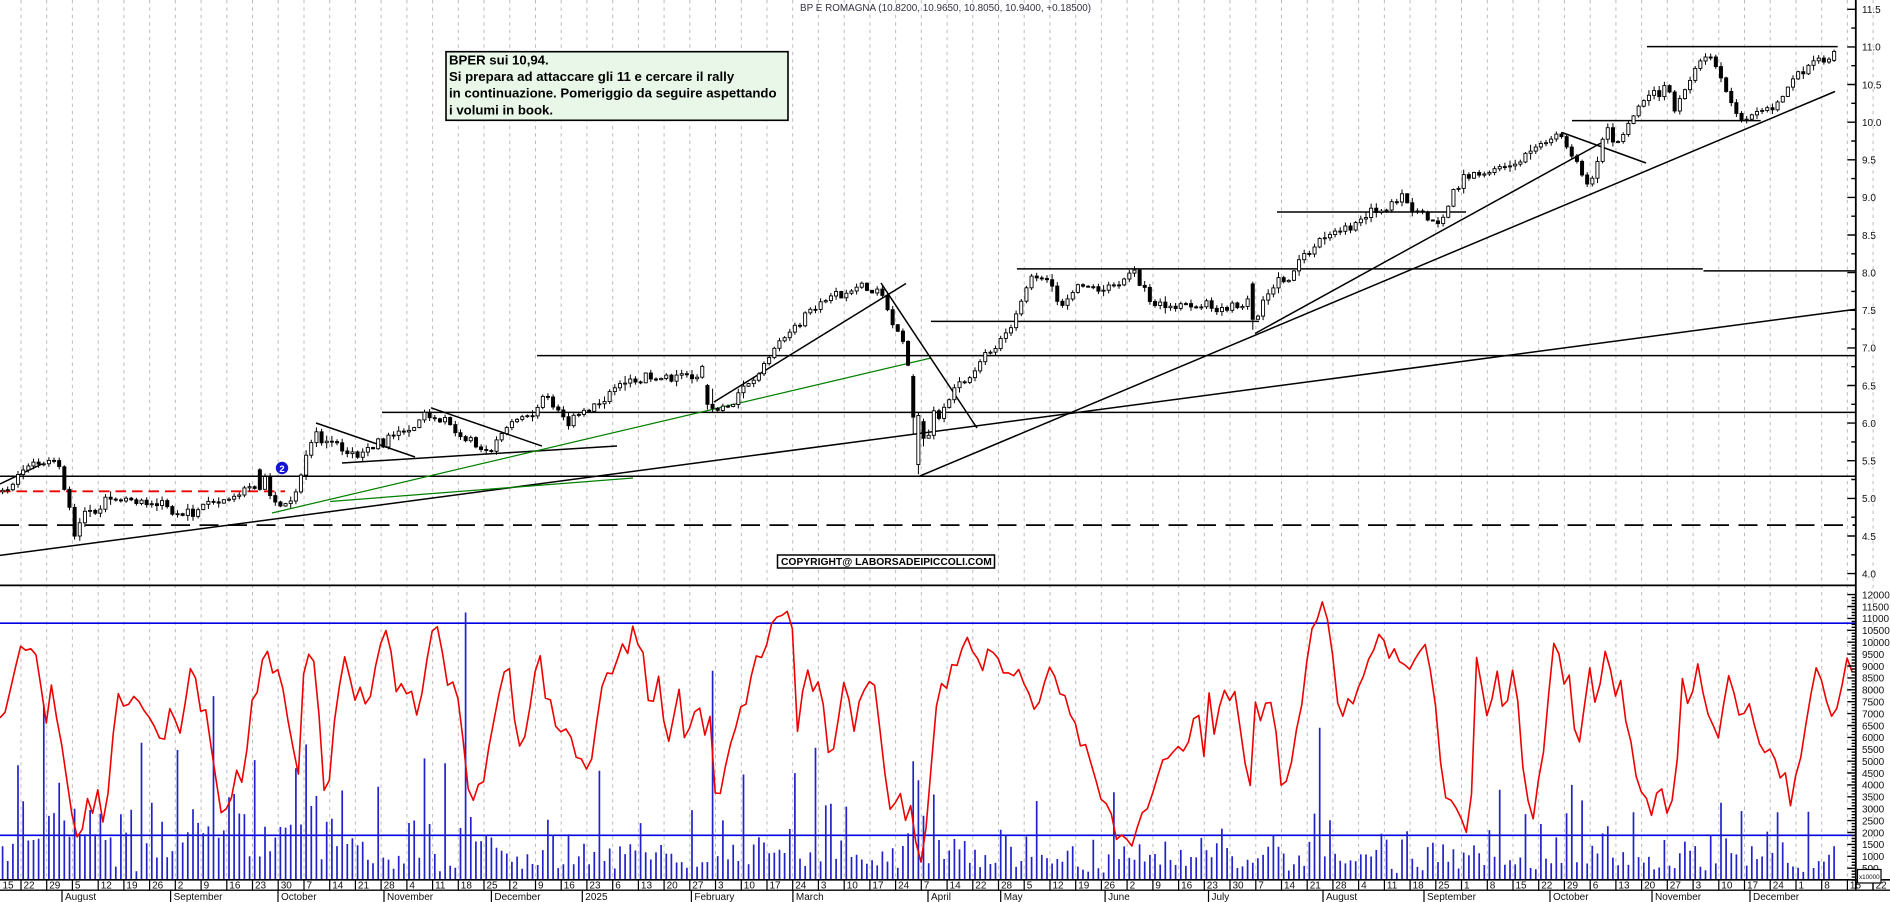  I want to click on svg-text: 2500, so click(1873, 821).